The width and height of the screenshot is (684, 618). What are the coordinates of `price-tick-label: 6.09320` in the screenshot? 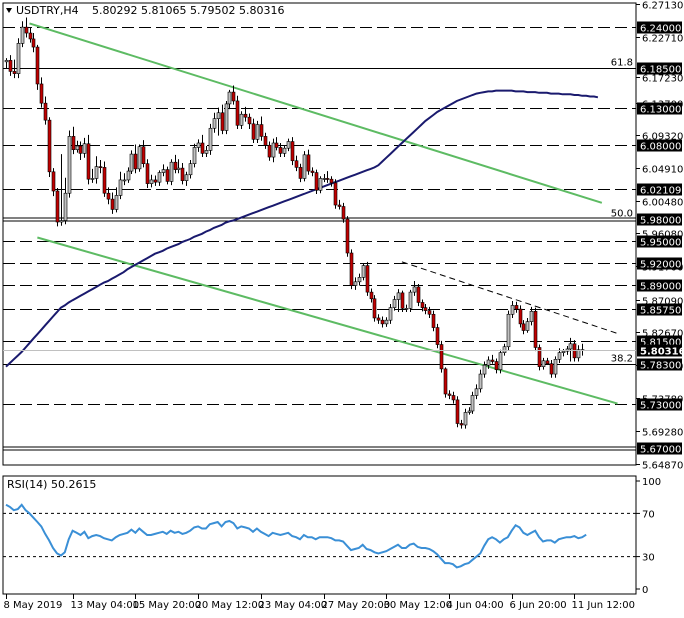 It's located at (662, 137).